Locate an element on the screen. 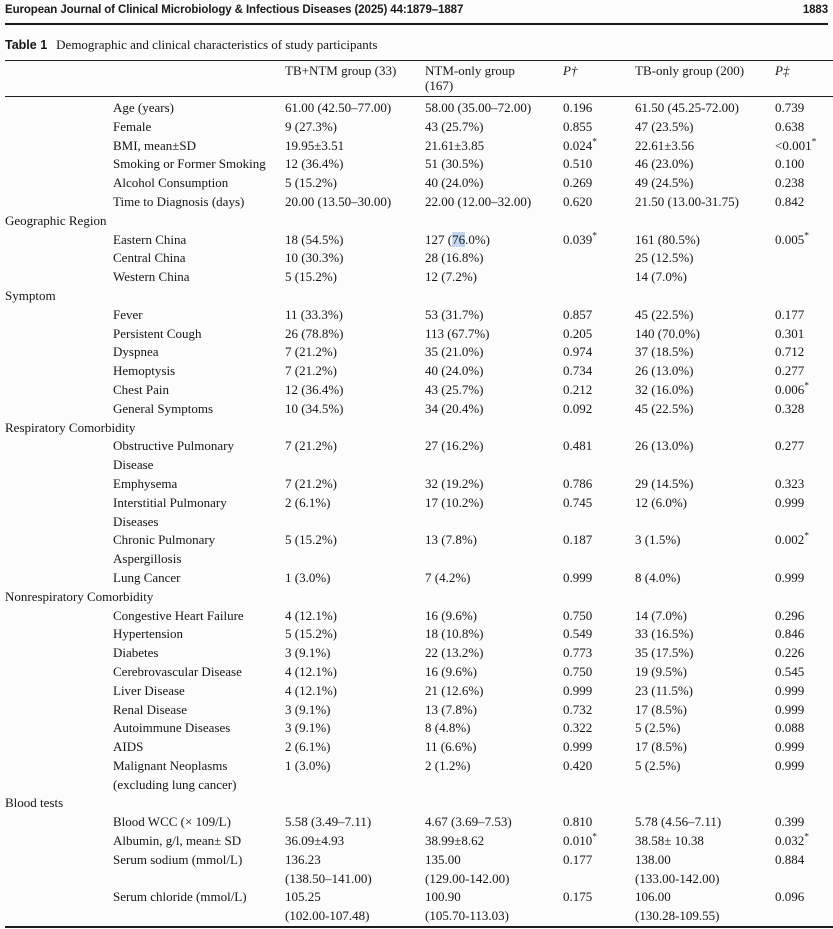 This screenshot has height=929, width=833. cell-value: 38.58± 10.38 is located at coordinates (669, 841).